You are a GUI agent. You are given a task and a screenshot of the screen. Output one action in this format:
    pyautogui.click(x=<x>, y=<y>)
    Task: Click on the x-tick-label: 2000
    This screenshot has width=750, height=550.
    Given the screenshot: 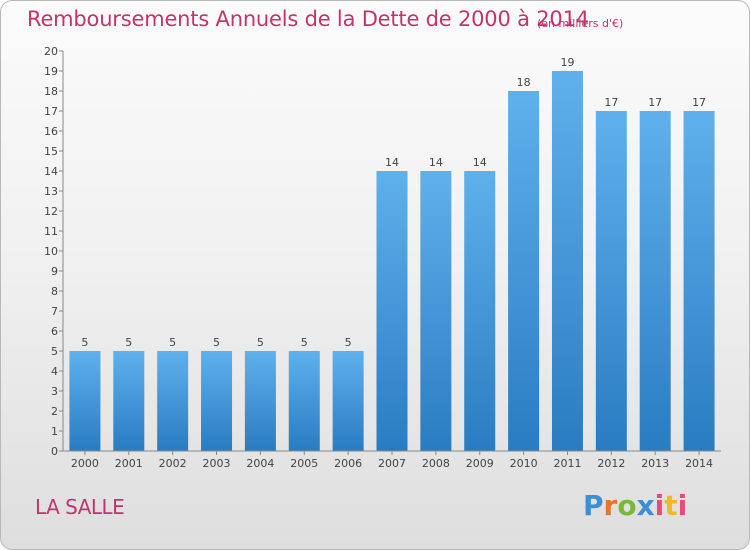 What is the action you would take?
    pyautogui.click(x=85, y=463)
    